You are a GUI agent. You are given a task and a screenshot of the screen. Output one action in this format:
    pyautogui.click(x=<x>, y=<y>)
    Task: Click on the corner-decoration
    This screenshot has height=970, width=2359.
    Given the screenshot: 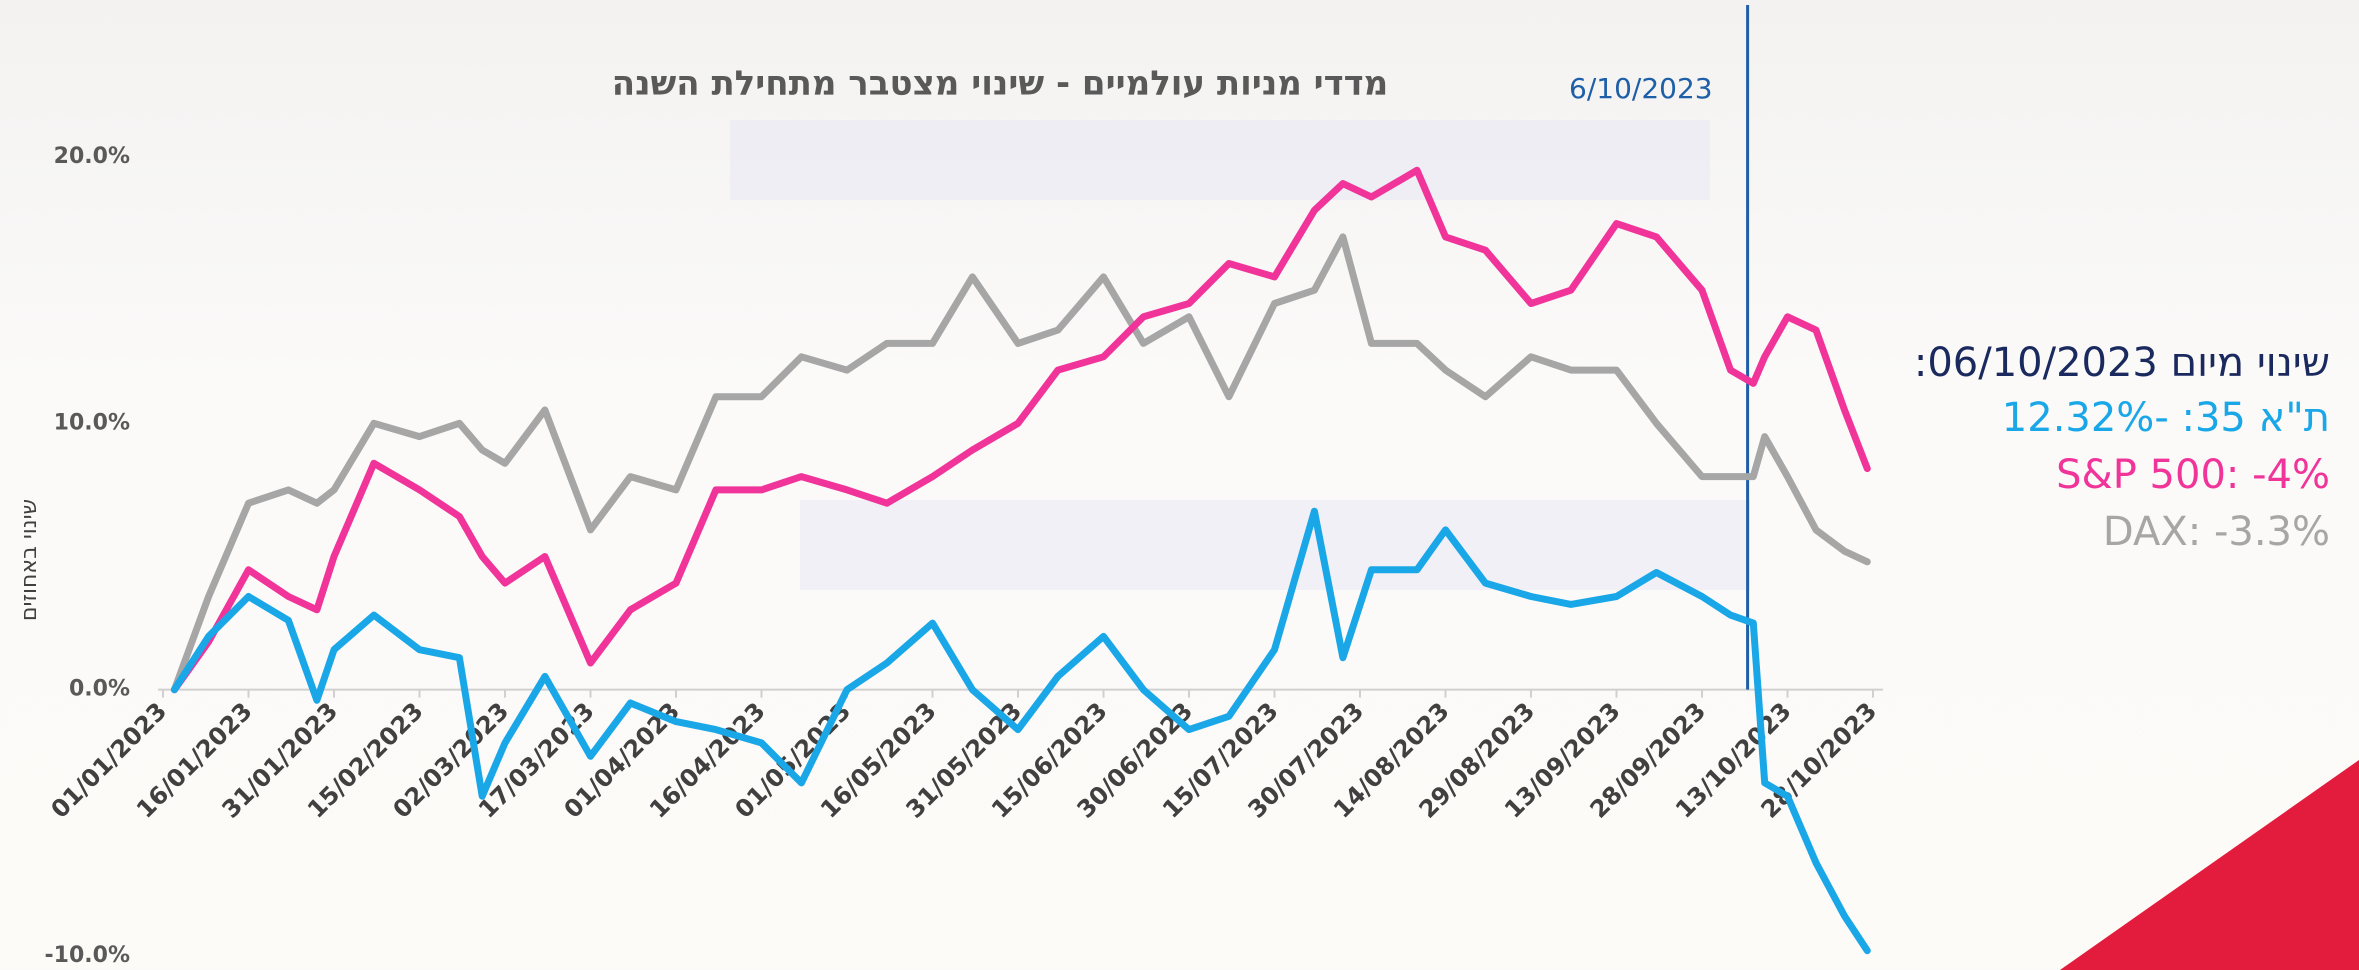 What is the action you would take?
    pyautogui.click(x=2209, y=865)
    